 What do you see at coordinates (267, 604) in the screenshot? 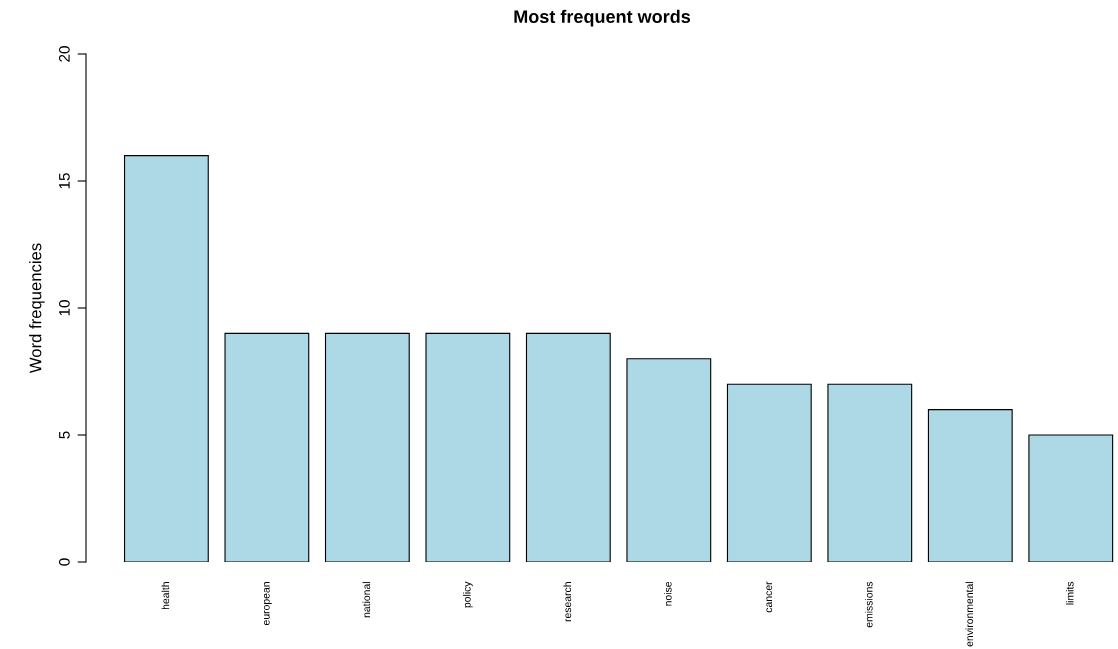
I see `x-tick-label: european` at bounding box center [267, 604].